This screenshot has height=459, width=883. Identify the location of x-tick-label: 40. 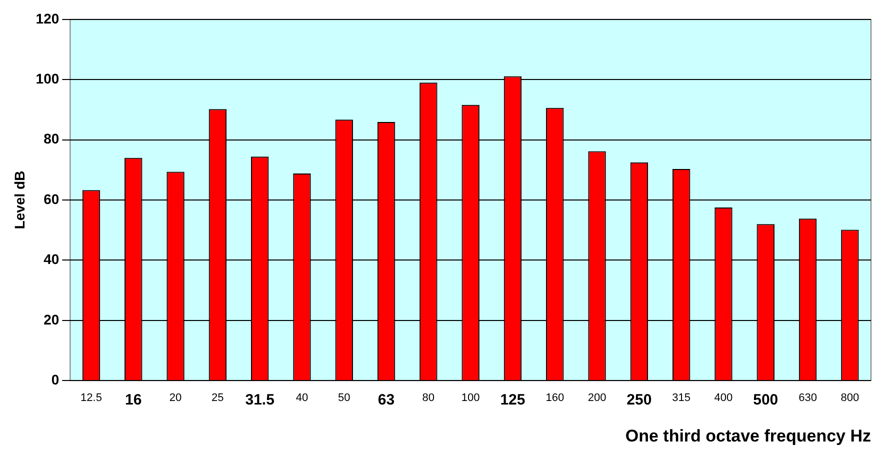
(302, 398).